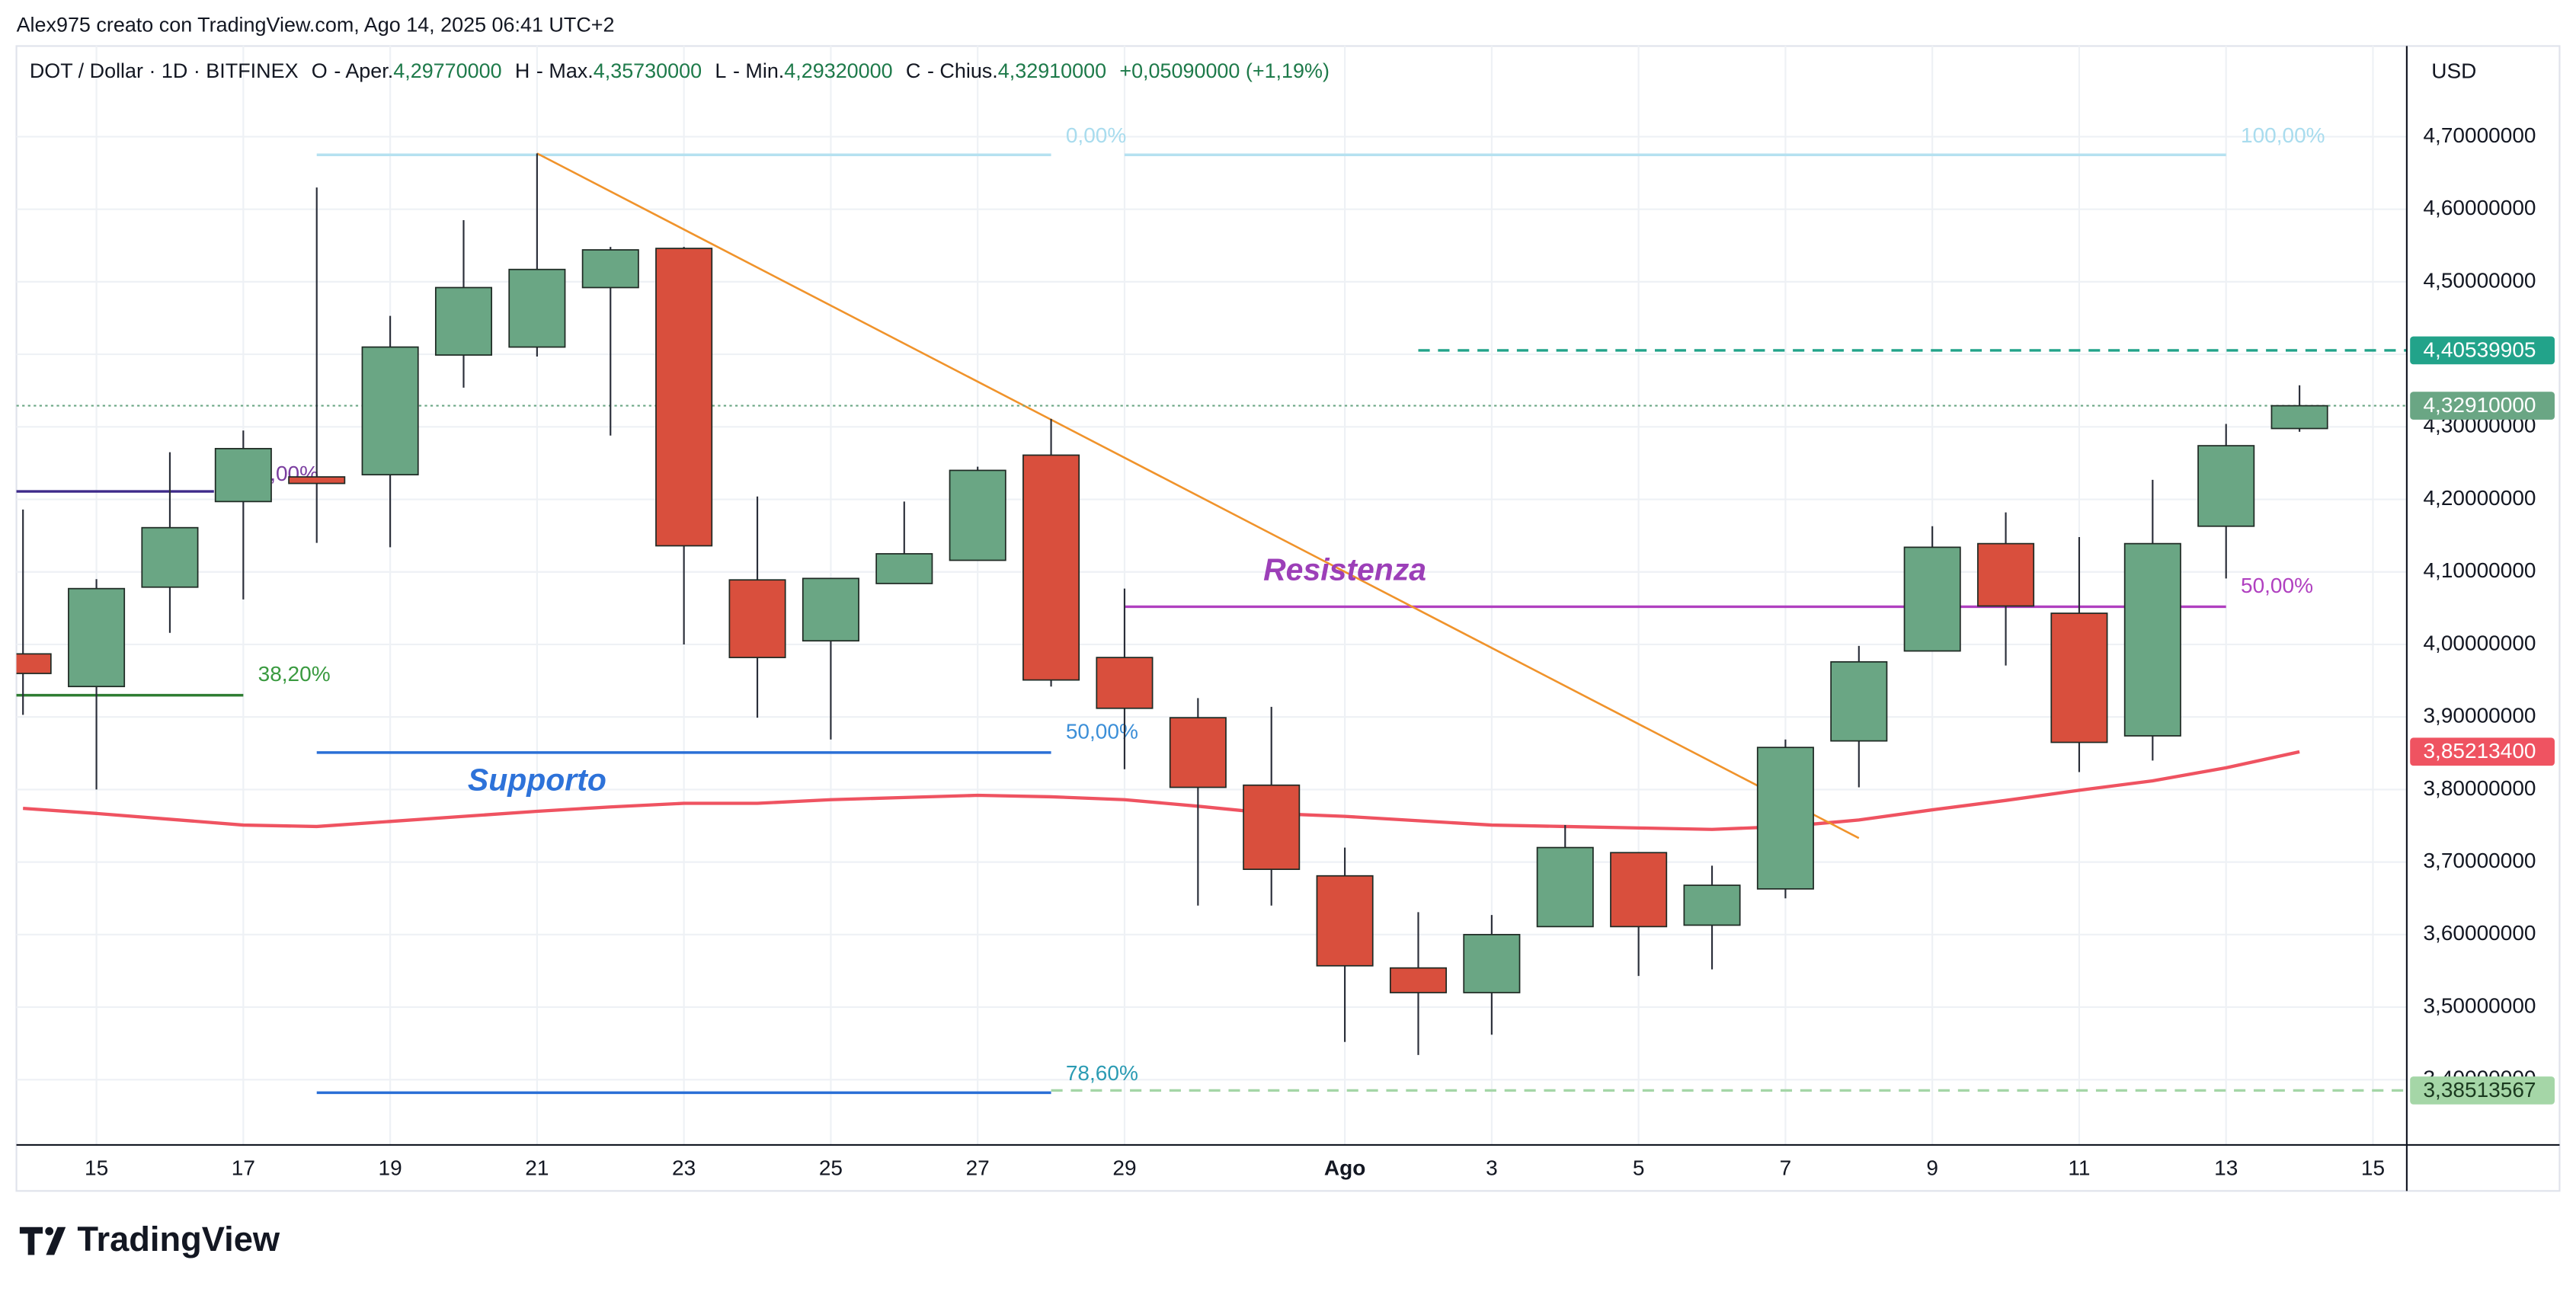 This screenshot has width=2576, height=1292. What do you see at coordinates (2479, 788) in the screenshot?
I see `y-tick-label: 3,80000000` at bounding box center [2479, 788].